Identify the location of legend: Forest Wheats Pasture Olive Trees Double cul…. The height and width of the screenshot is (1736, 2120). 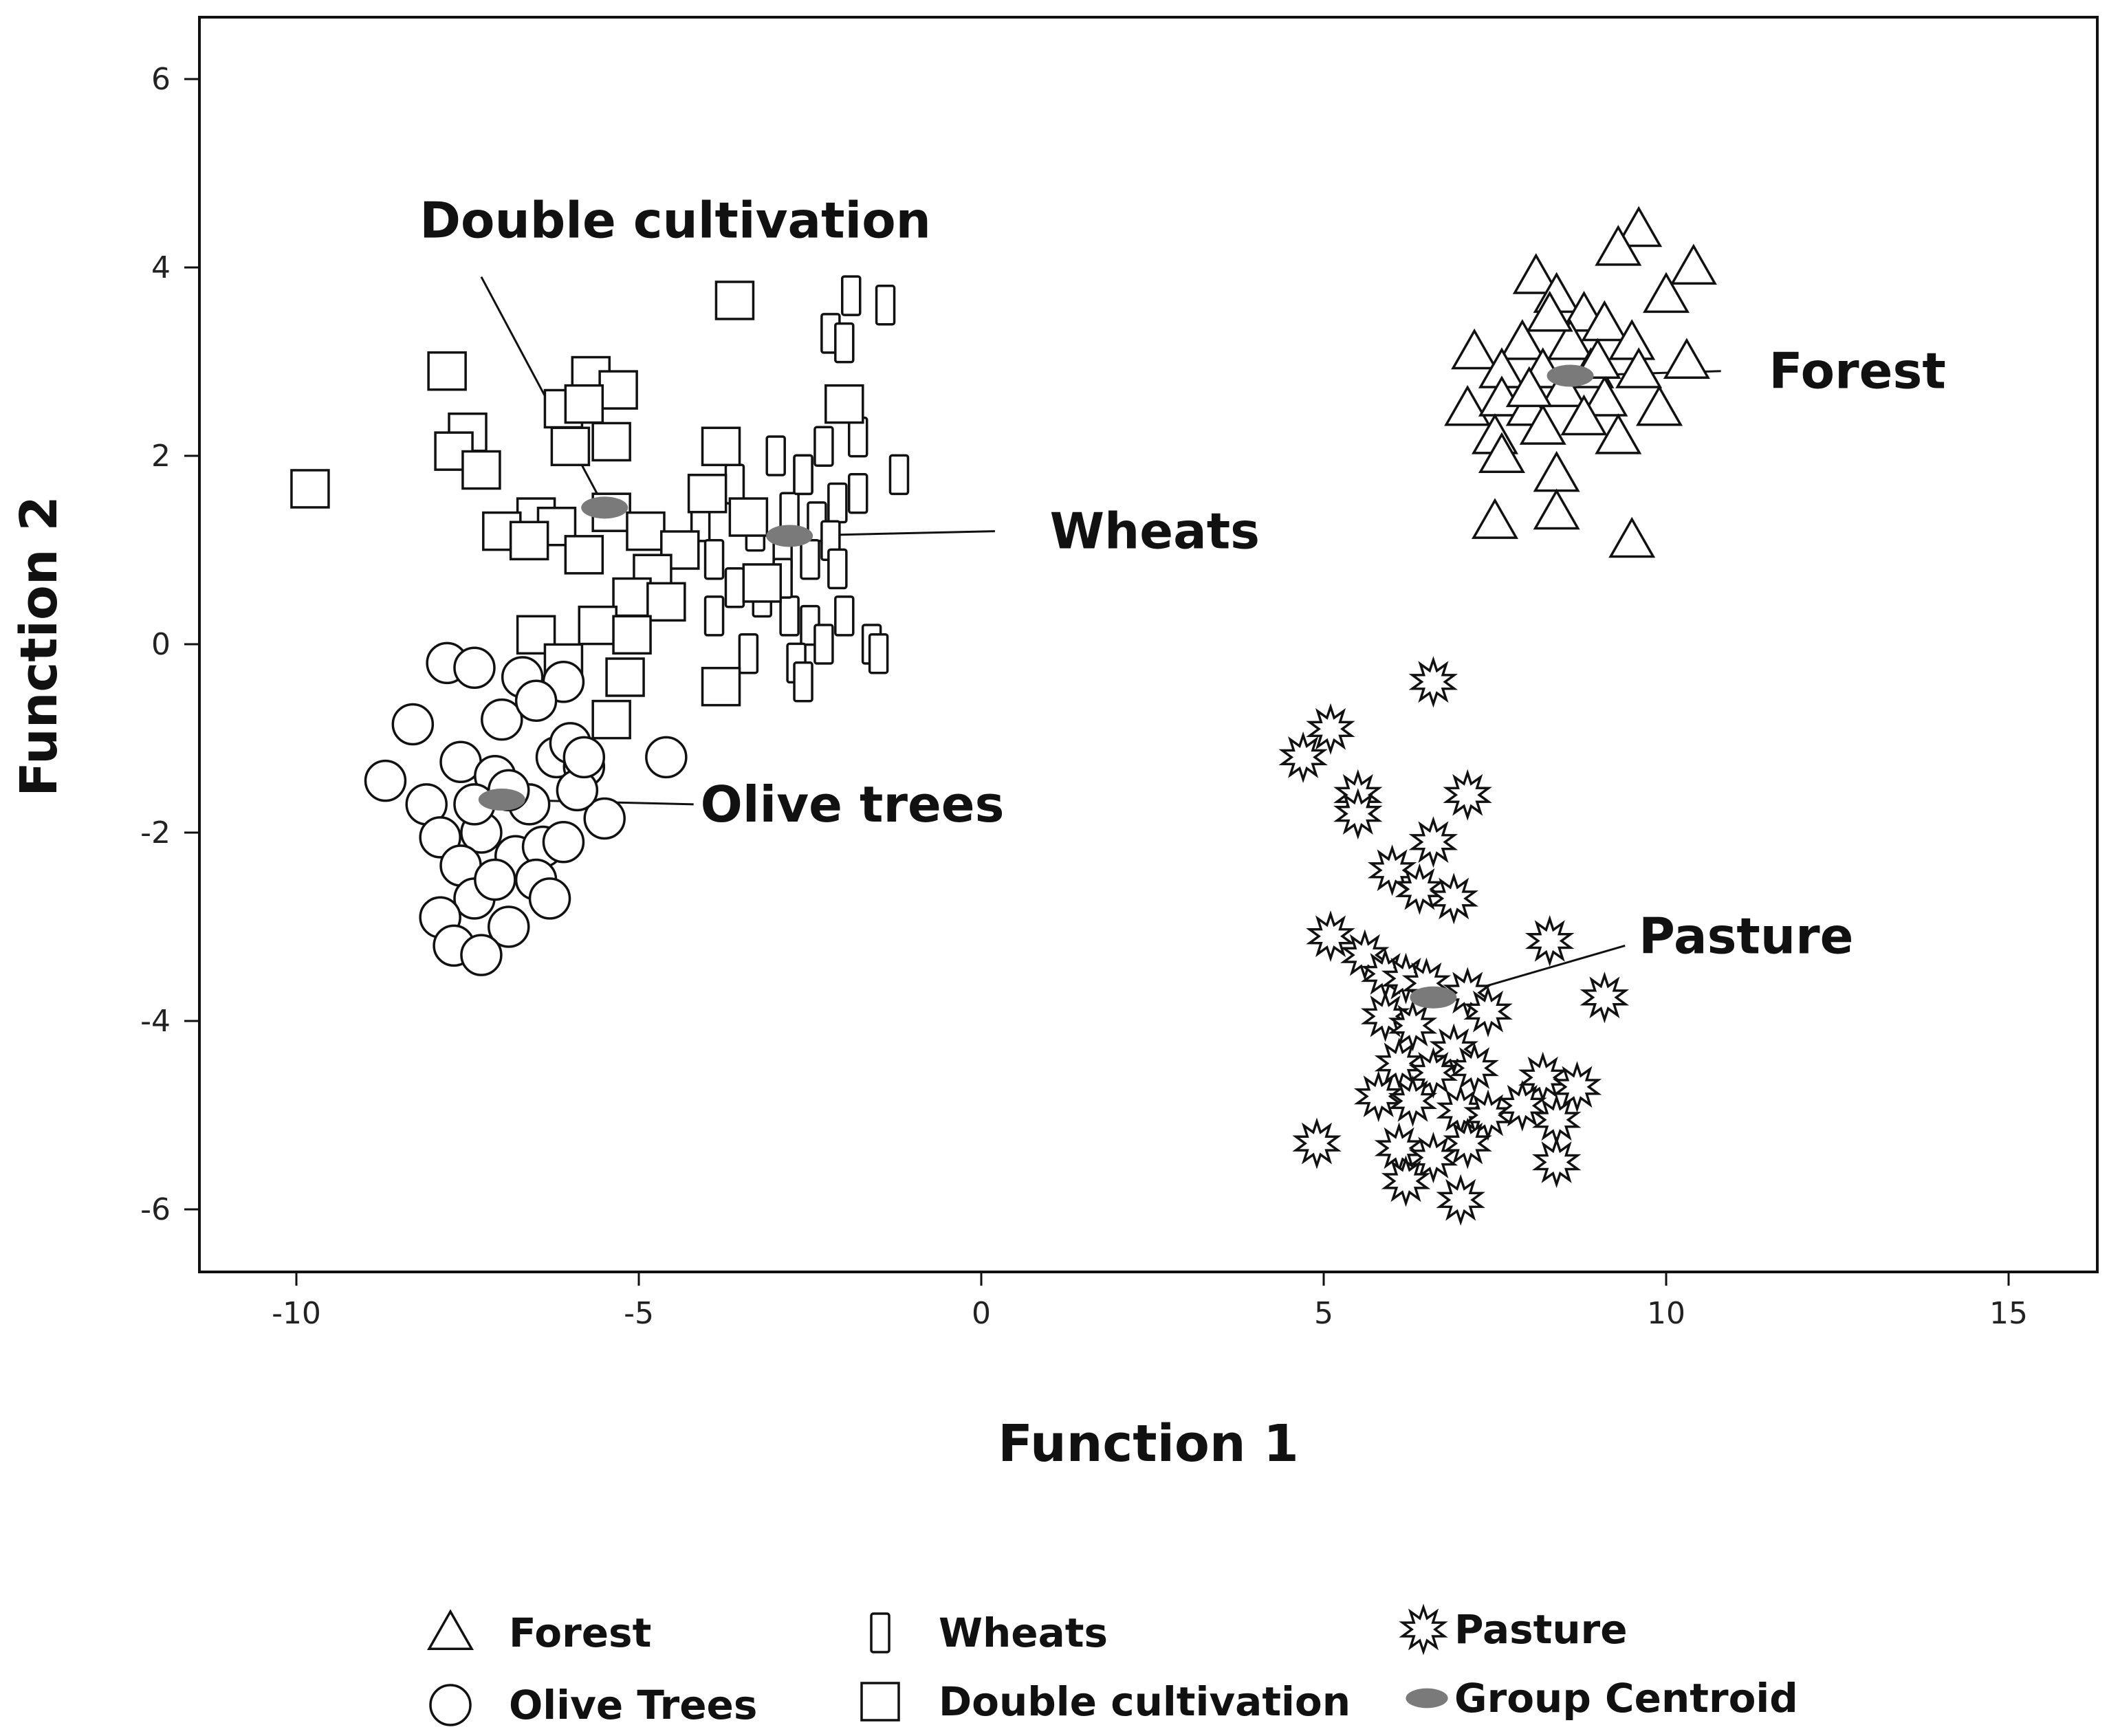
(1112, 1665).